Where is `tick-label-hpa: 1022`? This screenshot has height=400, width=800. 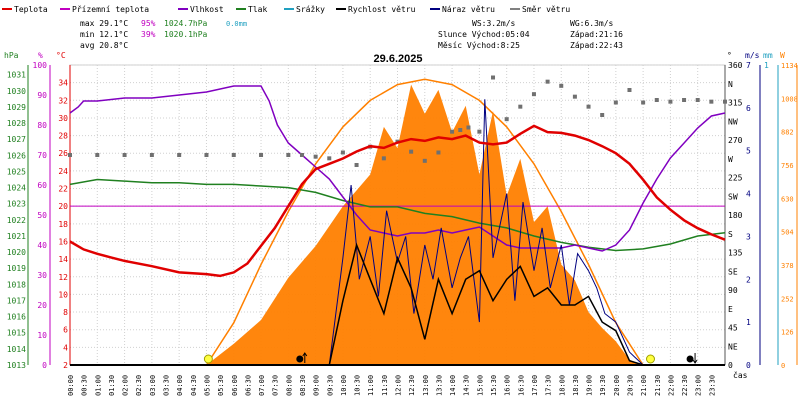 tick-label-hpa: 1022 is located at coordinates (16, 220).